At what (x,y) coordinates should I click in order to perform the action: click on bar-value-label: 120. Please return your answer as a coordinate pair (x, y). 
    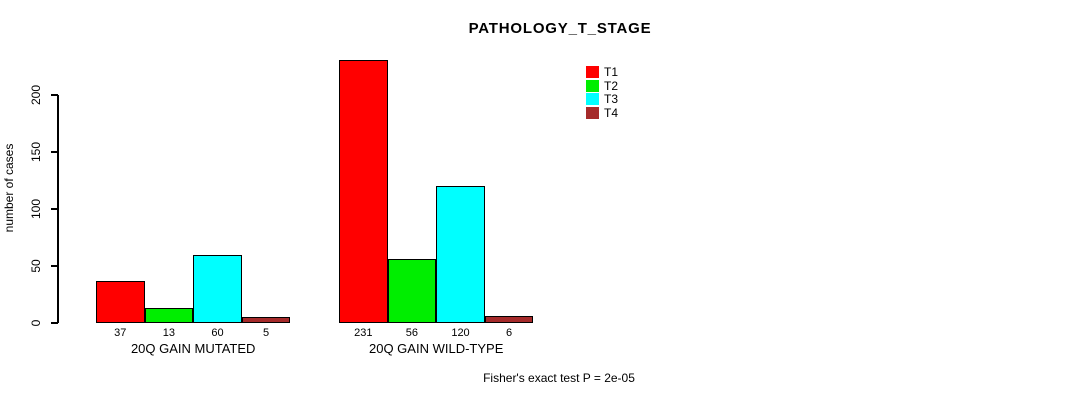
    Looking at the image, I should click on (460, 333).